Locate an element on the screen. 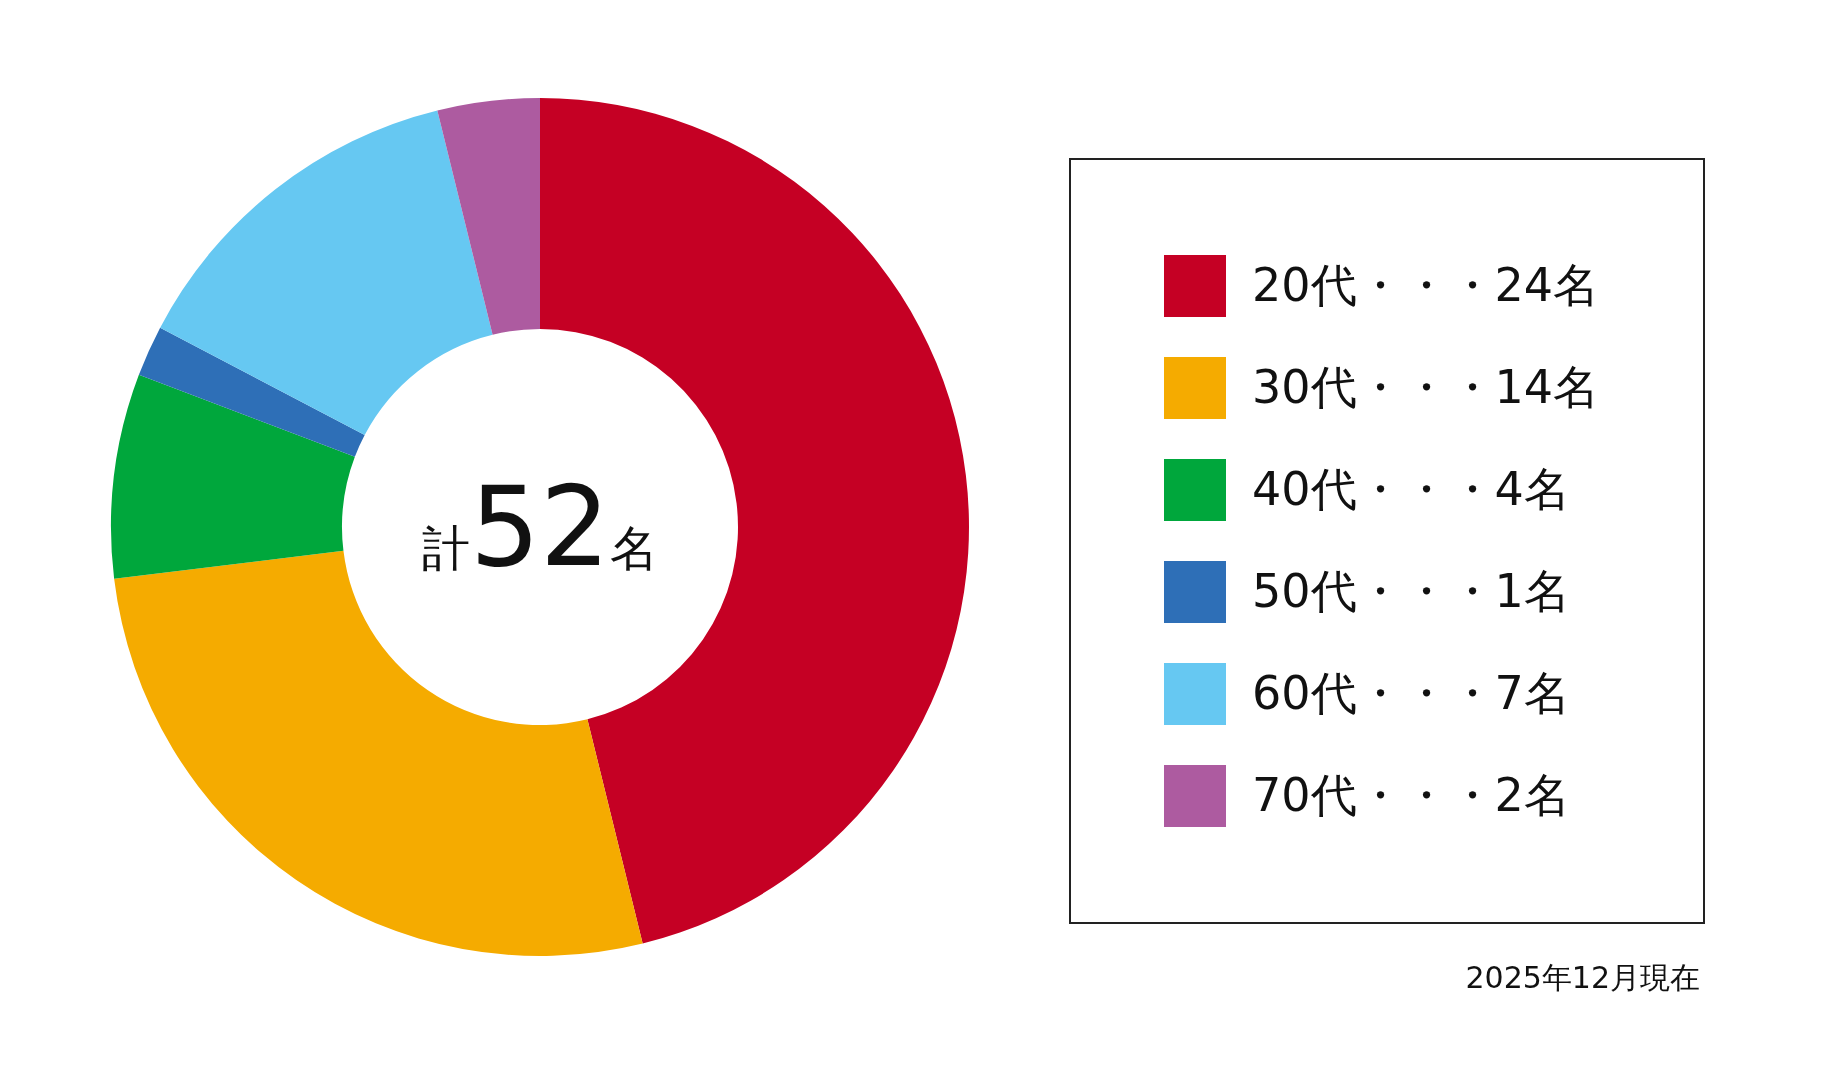 The width and height of the screenshot is (1828, 1066). legend-label: 40代・・・4名 is located at coordinates (1411, 489).